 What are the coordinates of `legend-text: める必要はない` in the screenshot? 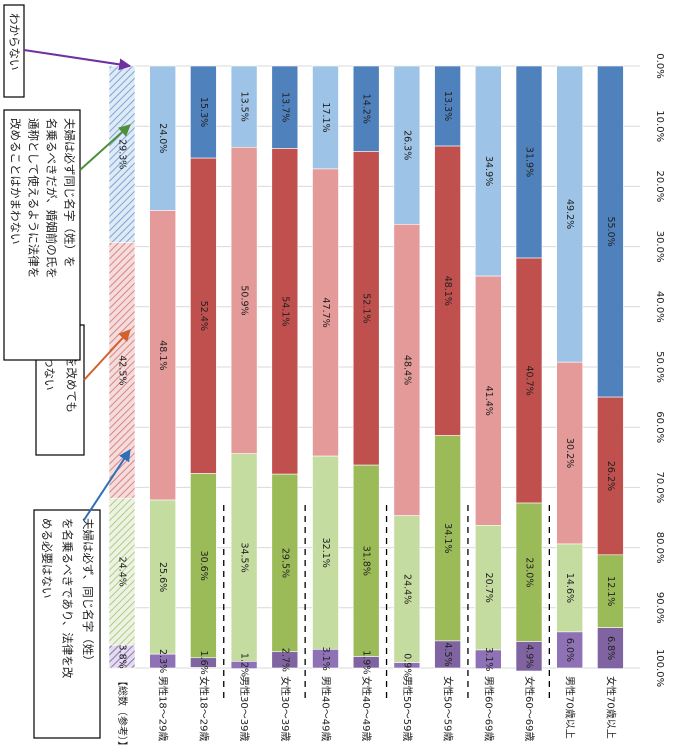 It's located at (47, 558).